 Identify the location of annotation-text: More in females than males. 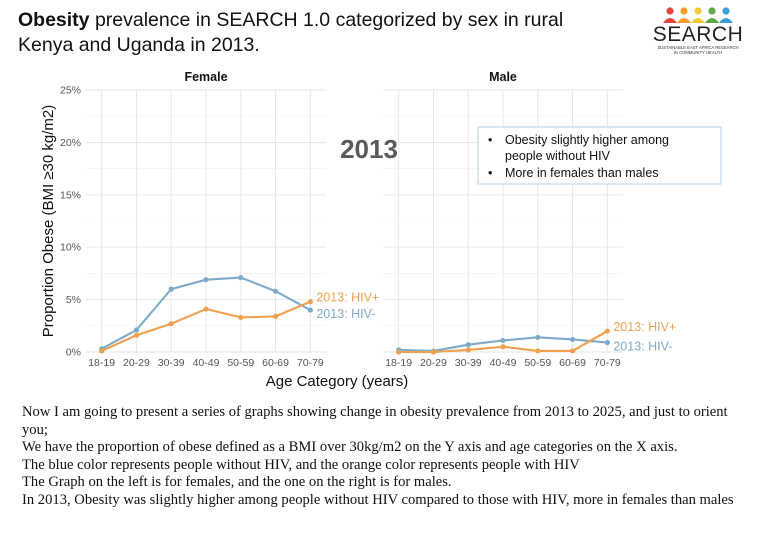
(582, 173).